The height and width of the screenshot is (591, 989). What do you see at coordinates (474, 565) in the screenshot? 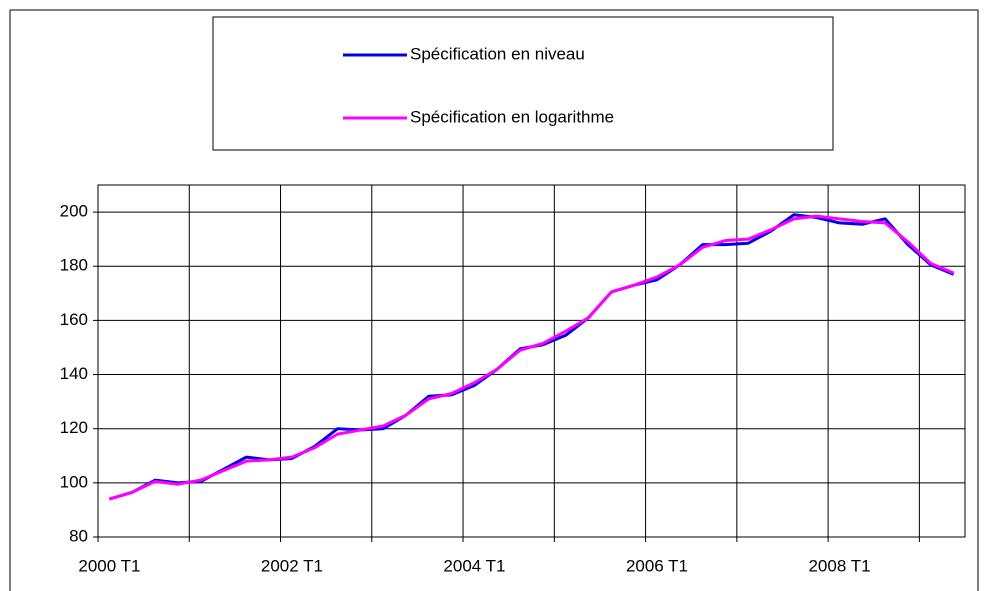
I see `x-tick-label: 2004 T1` at bounding box center [474, 565].